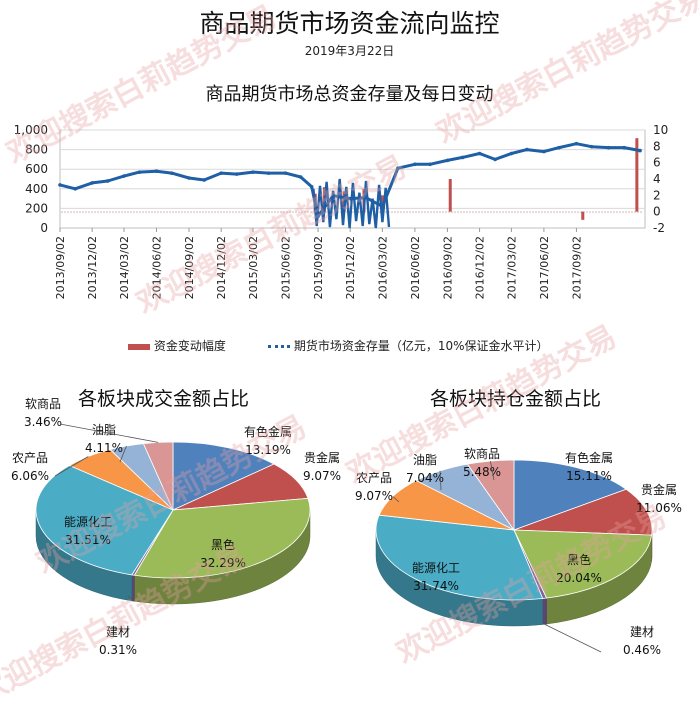 The width and height of the screenshot is (699, 712). Describe the element at coordinates (36, 150) in the screenshot. I see `y-left-tick-label: 800` at that location.